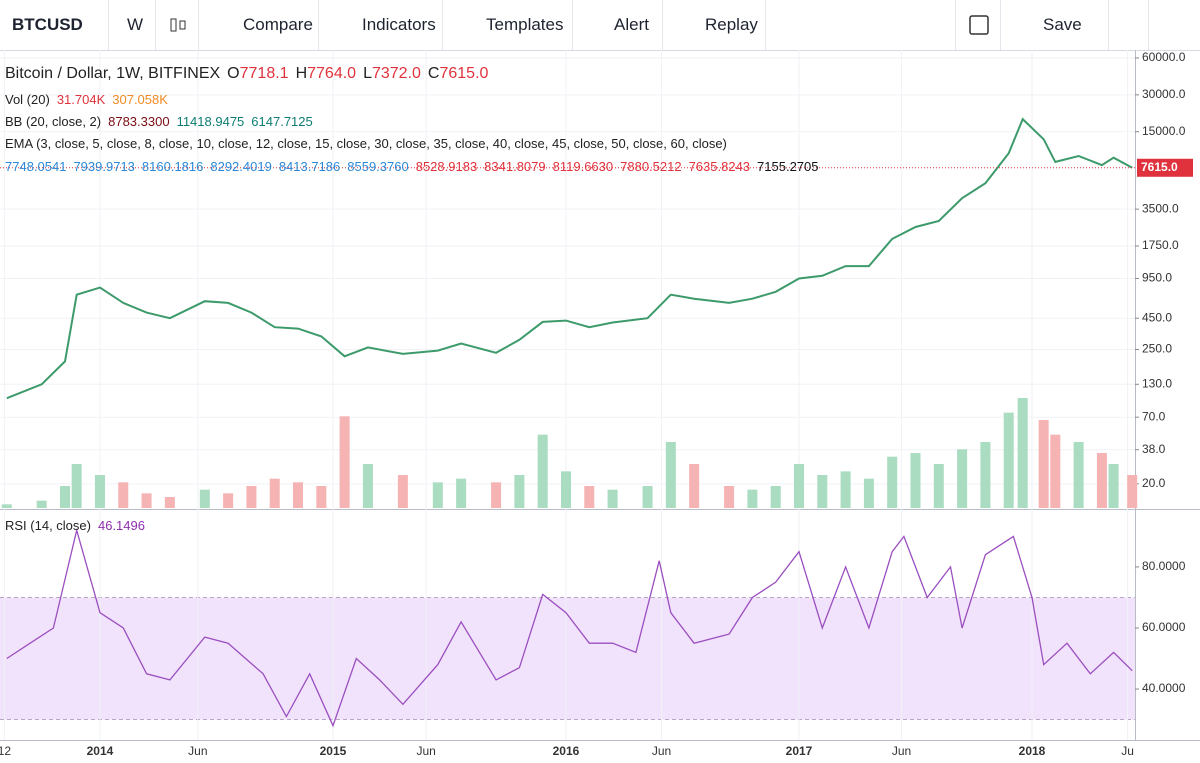 The height and width of the screenshot is (763, 1200). I want to click on chart-style-icon, so click(178, 25).